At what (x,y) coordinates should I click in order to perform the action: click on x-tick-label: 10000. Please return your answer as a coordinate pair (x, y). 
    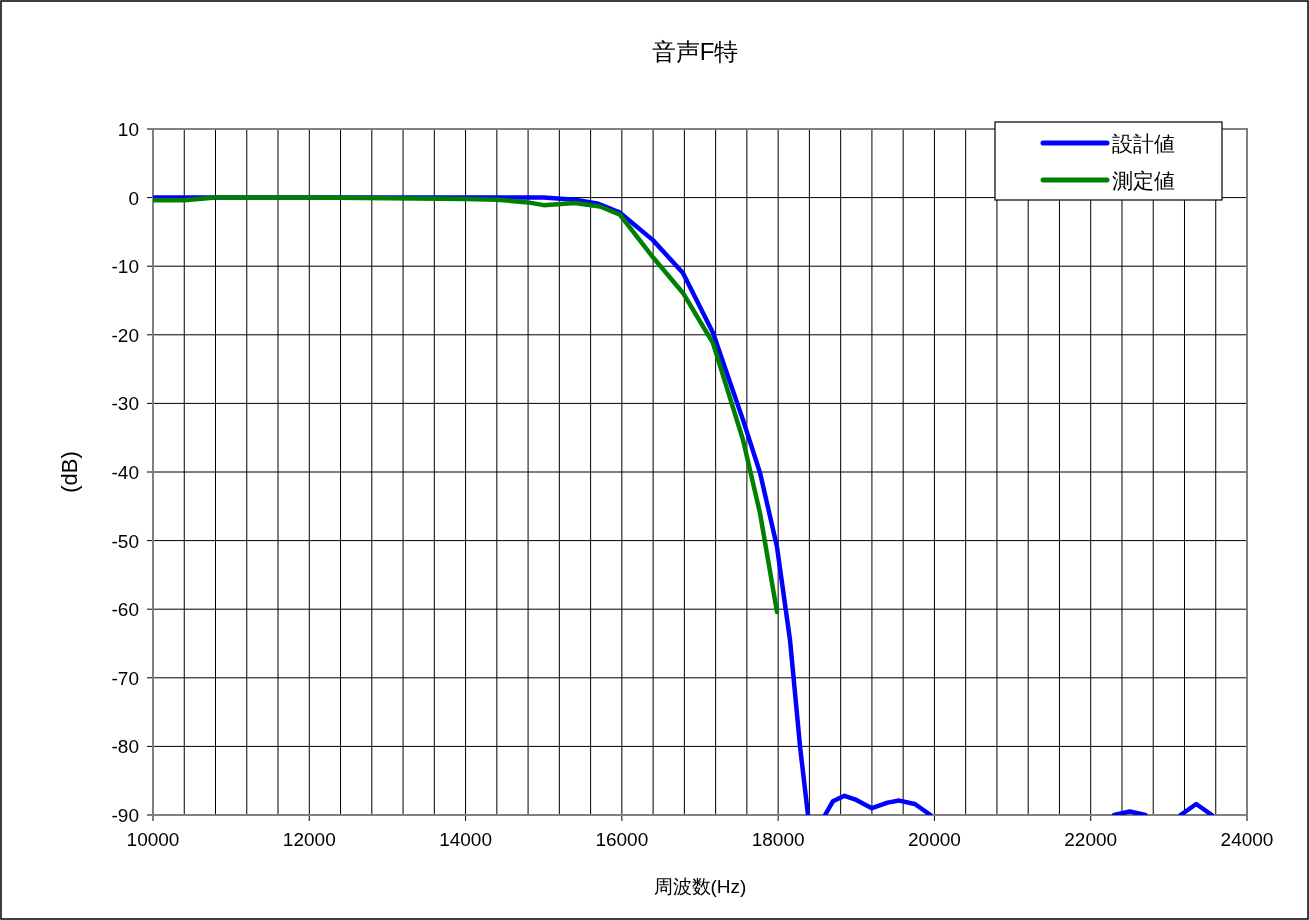
    Looking at the image, I should click on (153, 839).